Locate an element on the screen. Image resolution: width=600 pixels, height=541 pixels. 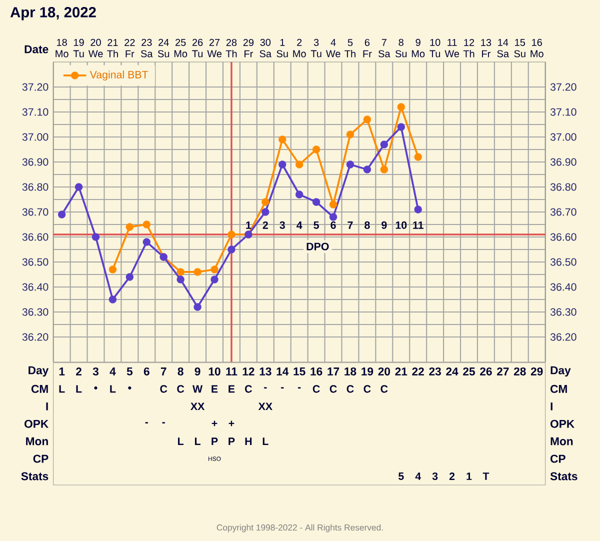
x-tick-label: 12 Th is located at coordinates (468, 48).